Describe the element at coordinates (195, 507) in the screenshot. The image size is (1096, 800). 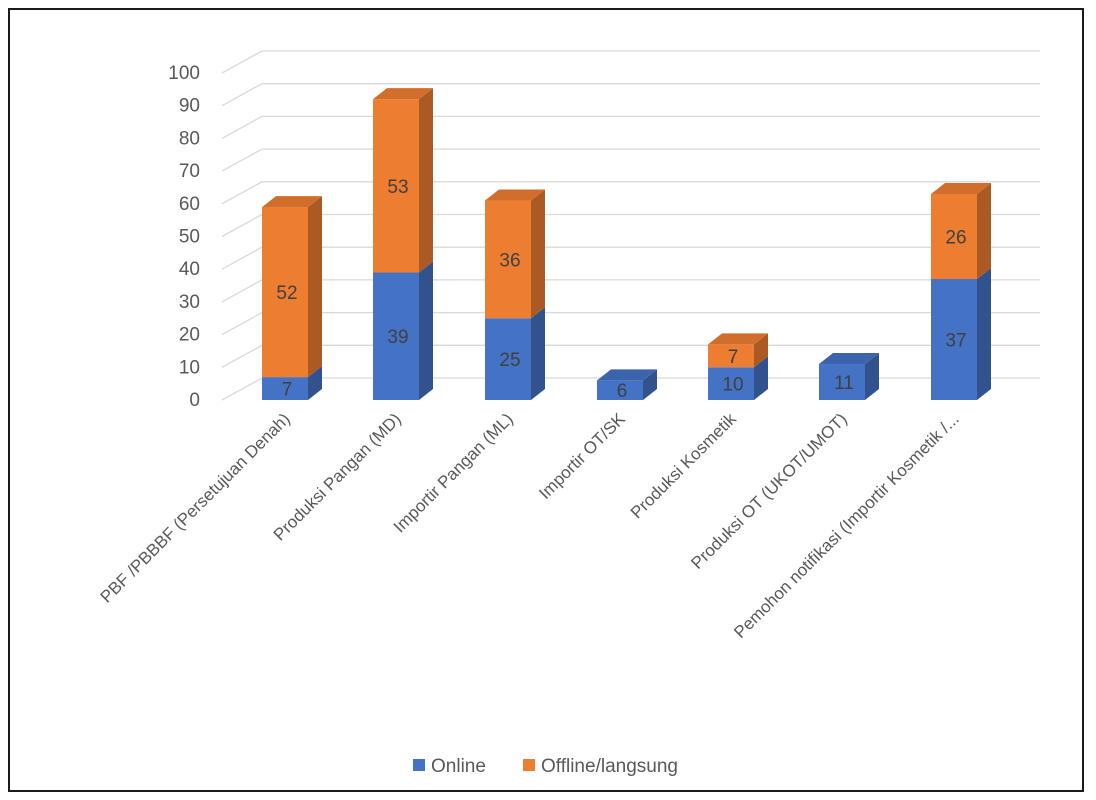
I see `category-label: PBF /PBBBF (Persetujuan Denah)` at that location.